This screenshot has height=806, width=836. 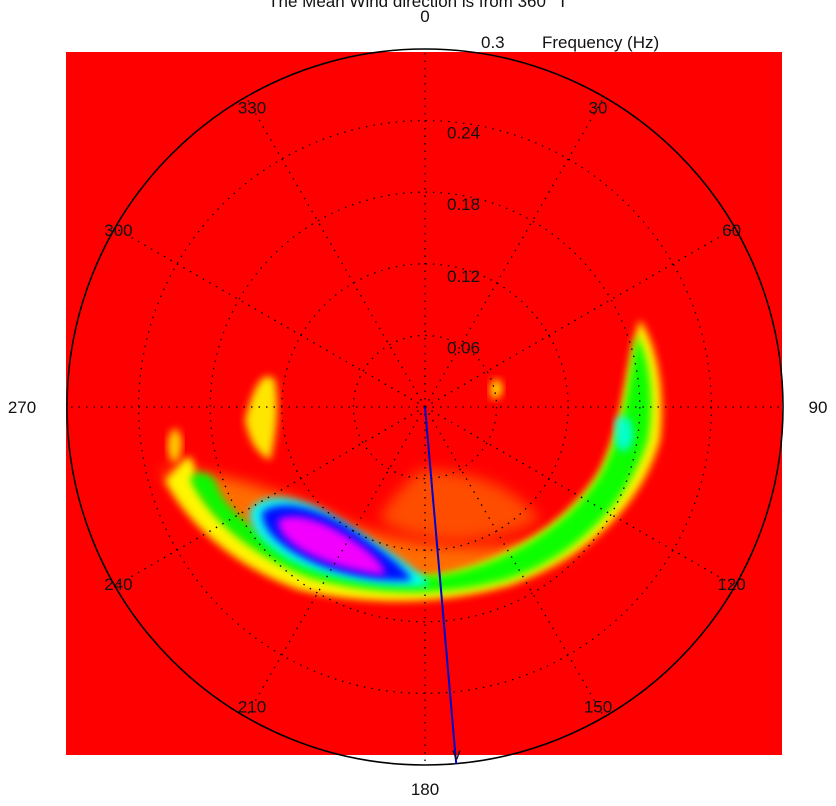 I want to click on angular-tick-label: 30, so click(x=598, y=107).